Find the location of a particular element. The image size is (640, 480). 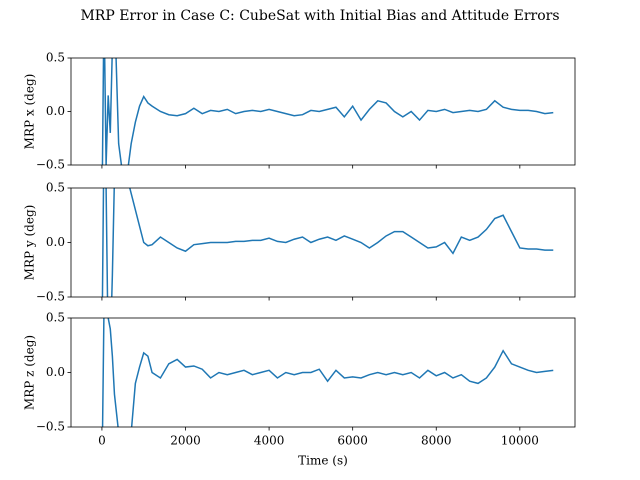

x-tick-label: 4000 is located at coordinates (269, 441).